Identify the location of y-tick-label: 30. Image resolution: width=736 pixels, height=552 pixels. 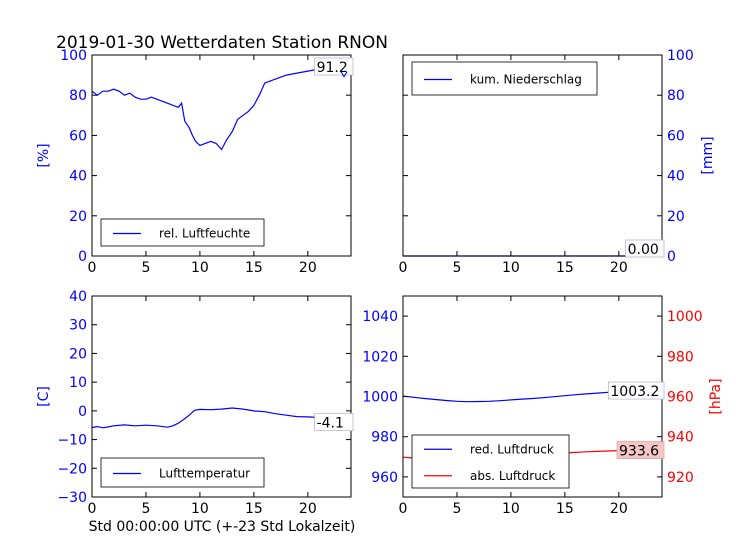
(78, 326).